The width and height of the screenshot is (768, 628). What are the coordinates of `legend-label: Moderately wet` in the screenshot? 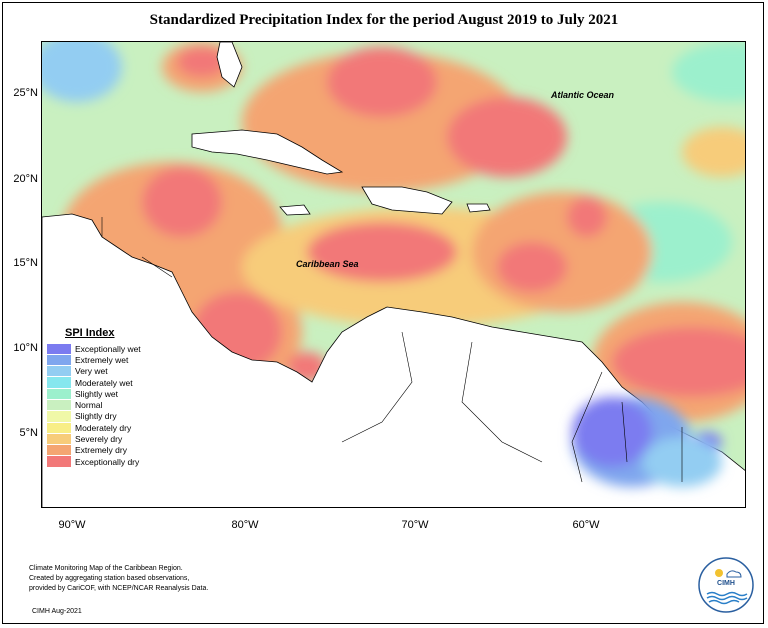 It's located at (104, 382).